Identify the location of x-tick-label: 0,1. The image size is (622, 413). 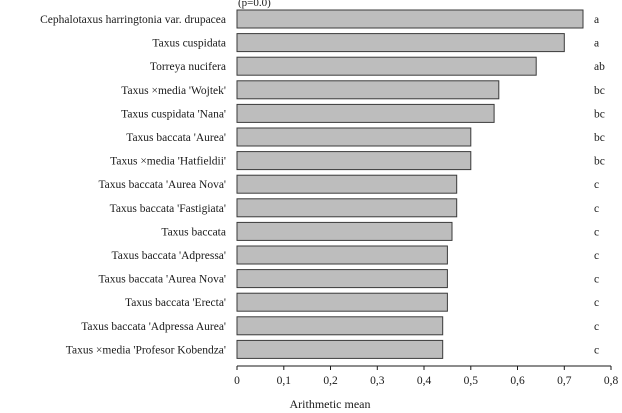
(284, 381).